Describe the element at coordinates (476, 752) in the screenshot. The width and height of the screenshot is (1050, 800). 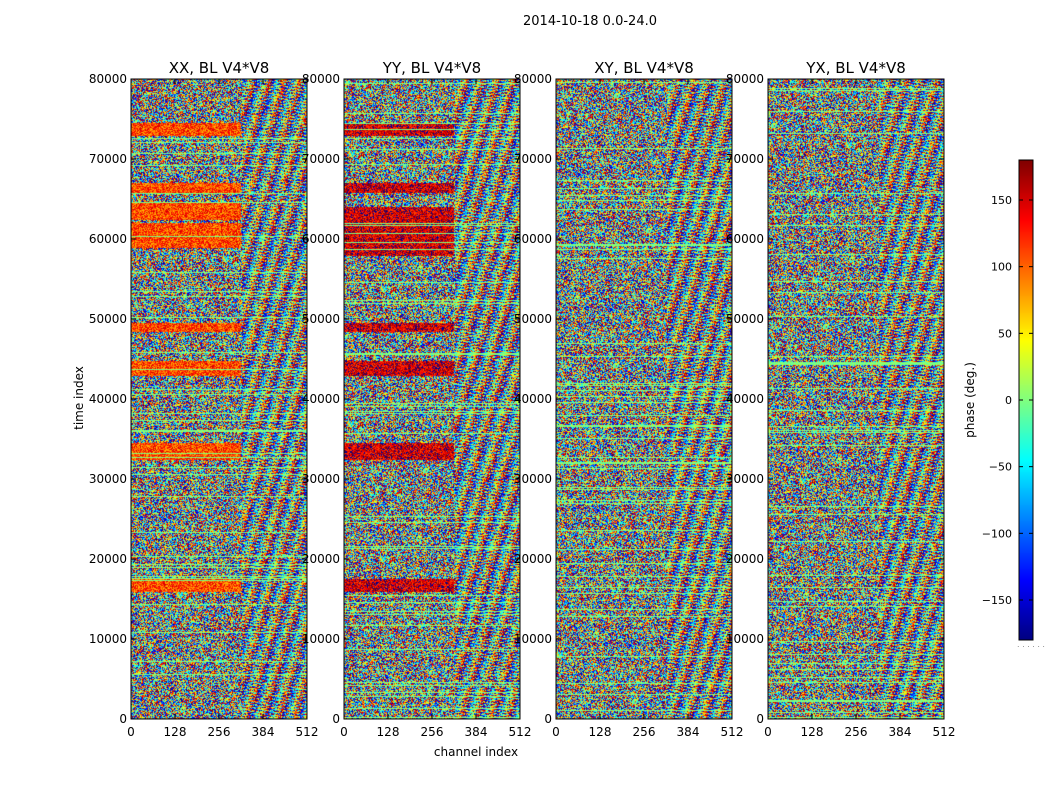
I see `x-axis-label: channel index` at that location.